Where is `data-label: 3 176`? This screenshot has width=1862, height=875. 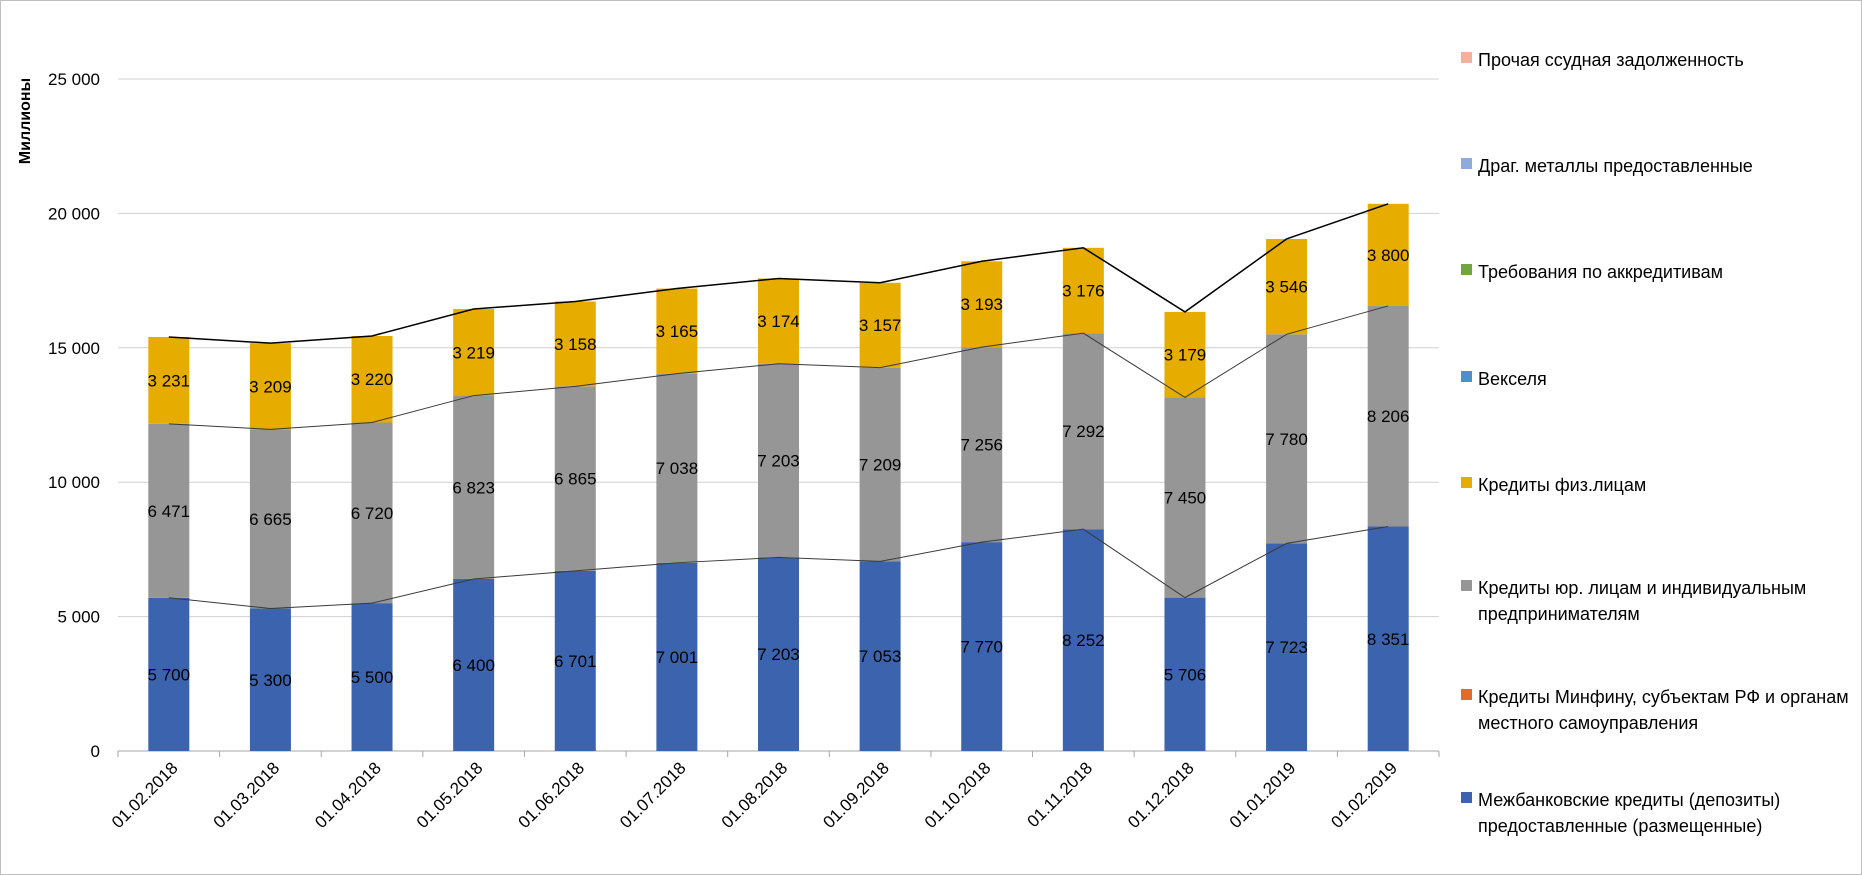
data-label: 3 176 is located at coordinates (1083, 290).